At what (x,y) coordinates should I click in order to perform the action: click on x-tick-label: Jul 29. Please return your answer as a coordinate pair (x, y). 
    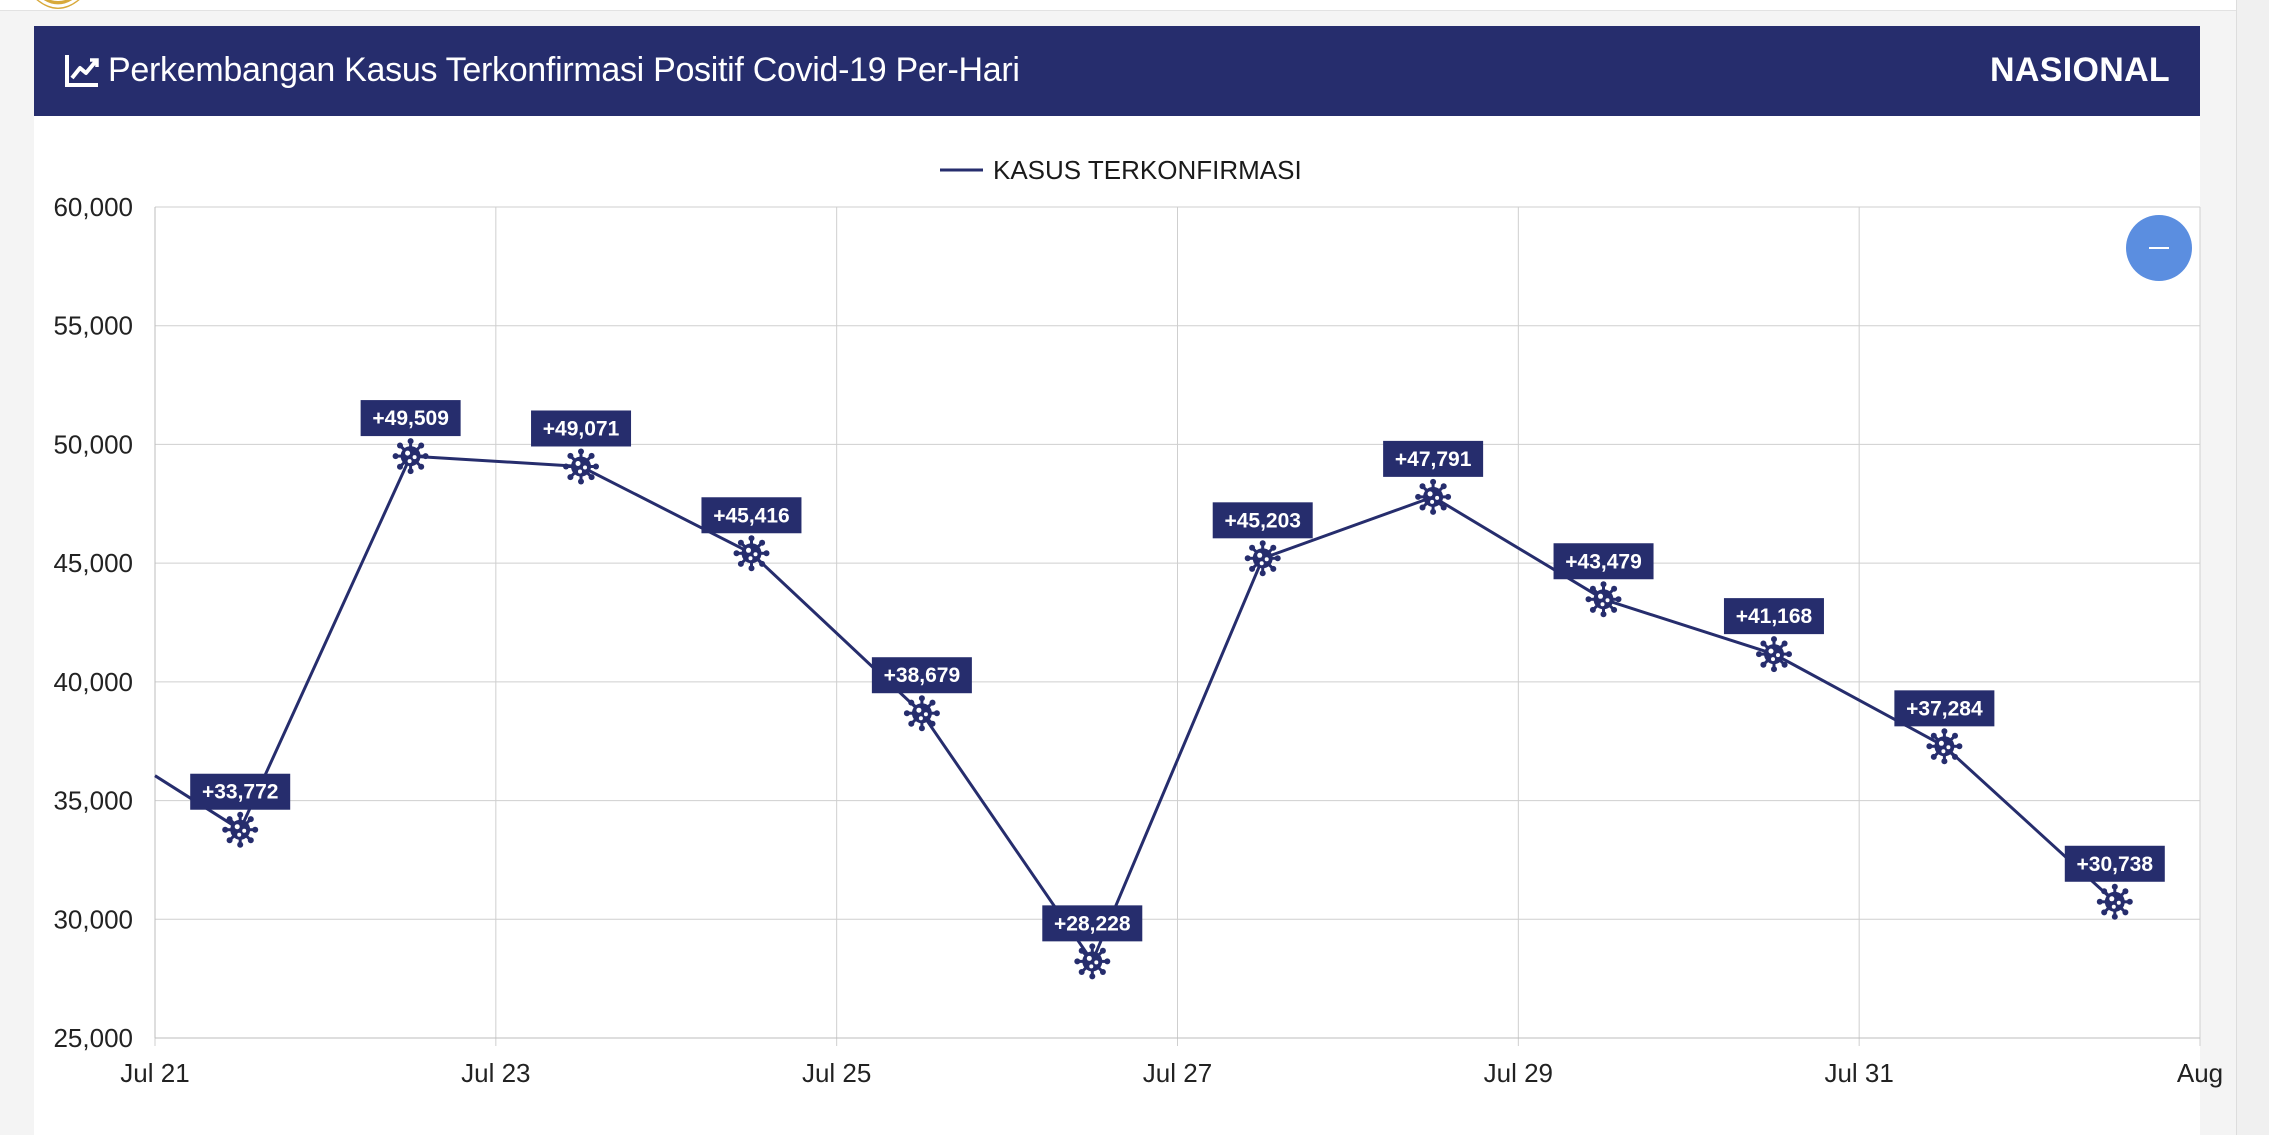
    Looking at the image, I should click on (1518, 1073).